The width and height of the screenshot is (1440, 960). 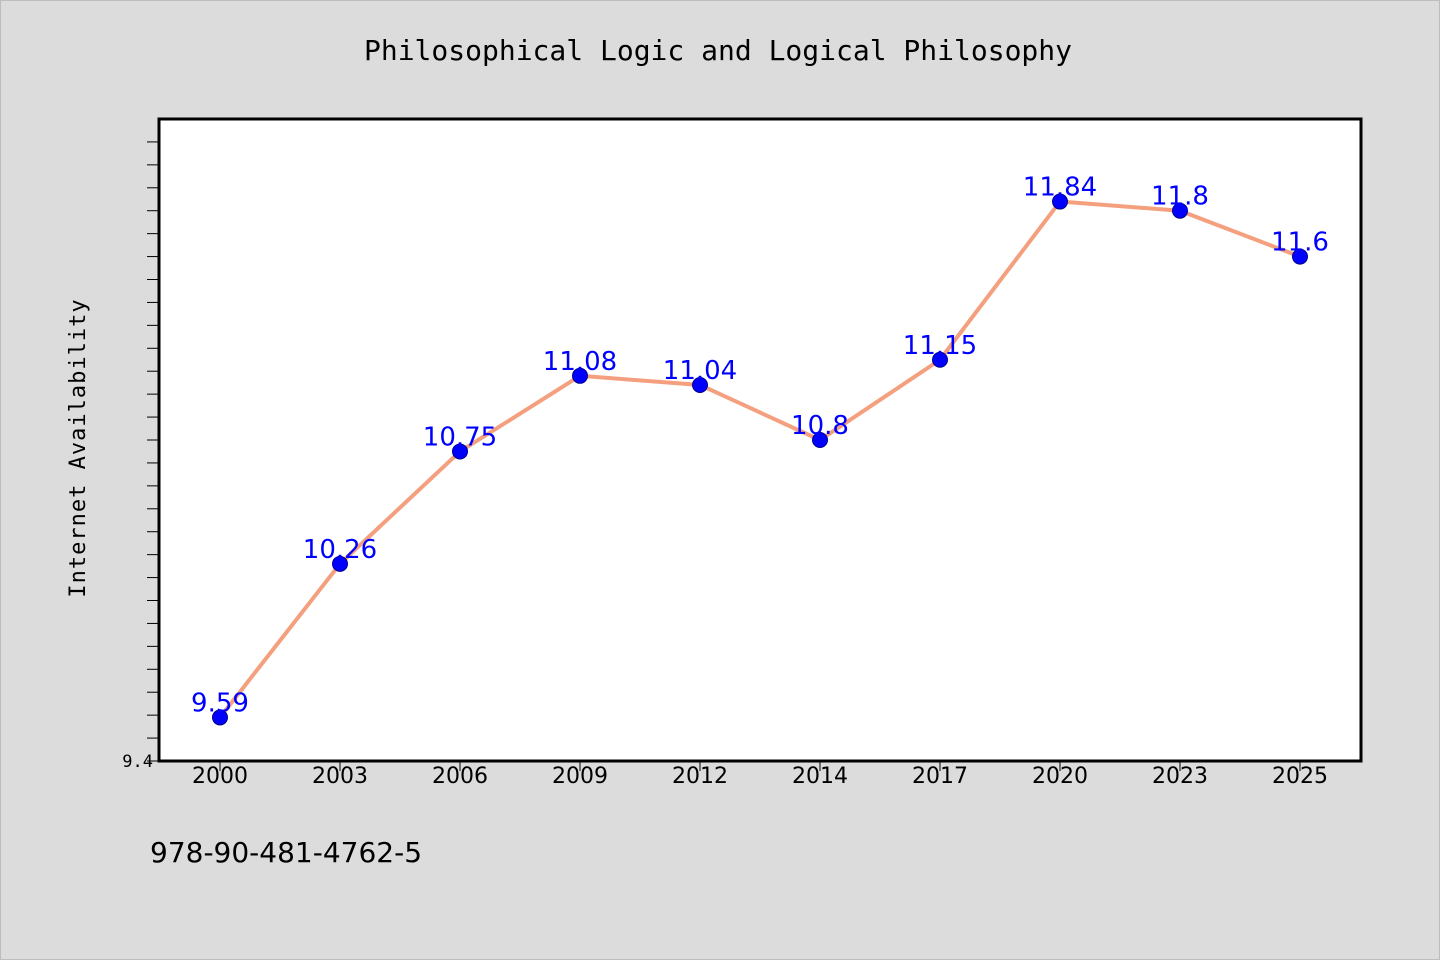 What do you see at coordinates (820, 776) in the screenshot?
I see `x-tick-label: 2014` at bounding box center [820, 776].